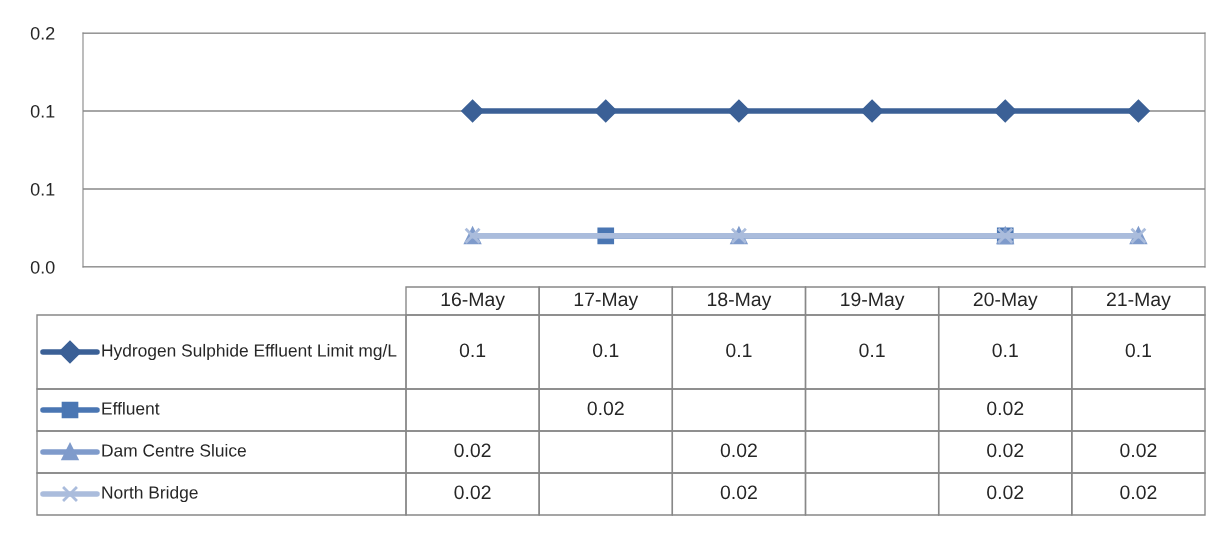 The width and height of the screenshot is (1228, 538). I want to click on x-tick-label: 17-May, so click(606, 301).